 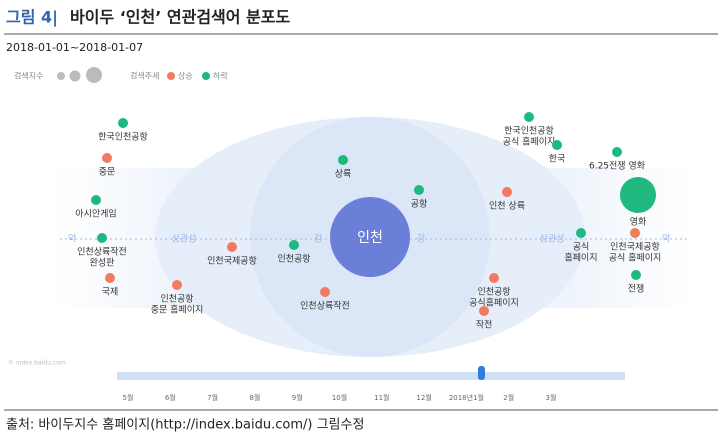 What do you see at coordinates (185, 76) in the screenshot?
I see `legend-up: 상승` at bounding box center [185, 76].